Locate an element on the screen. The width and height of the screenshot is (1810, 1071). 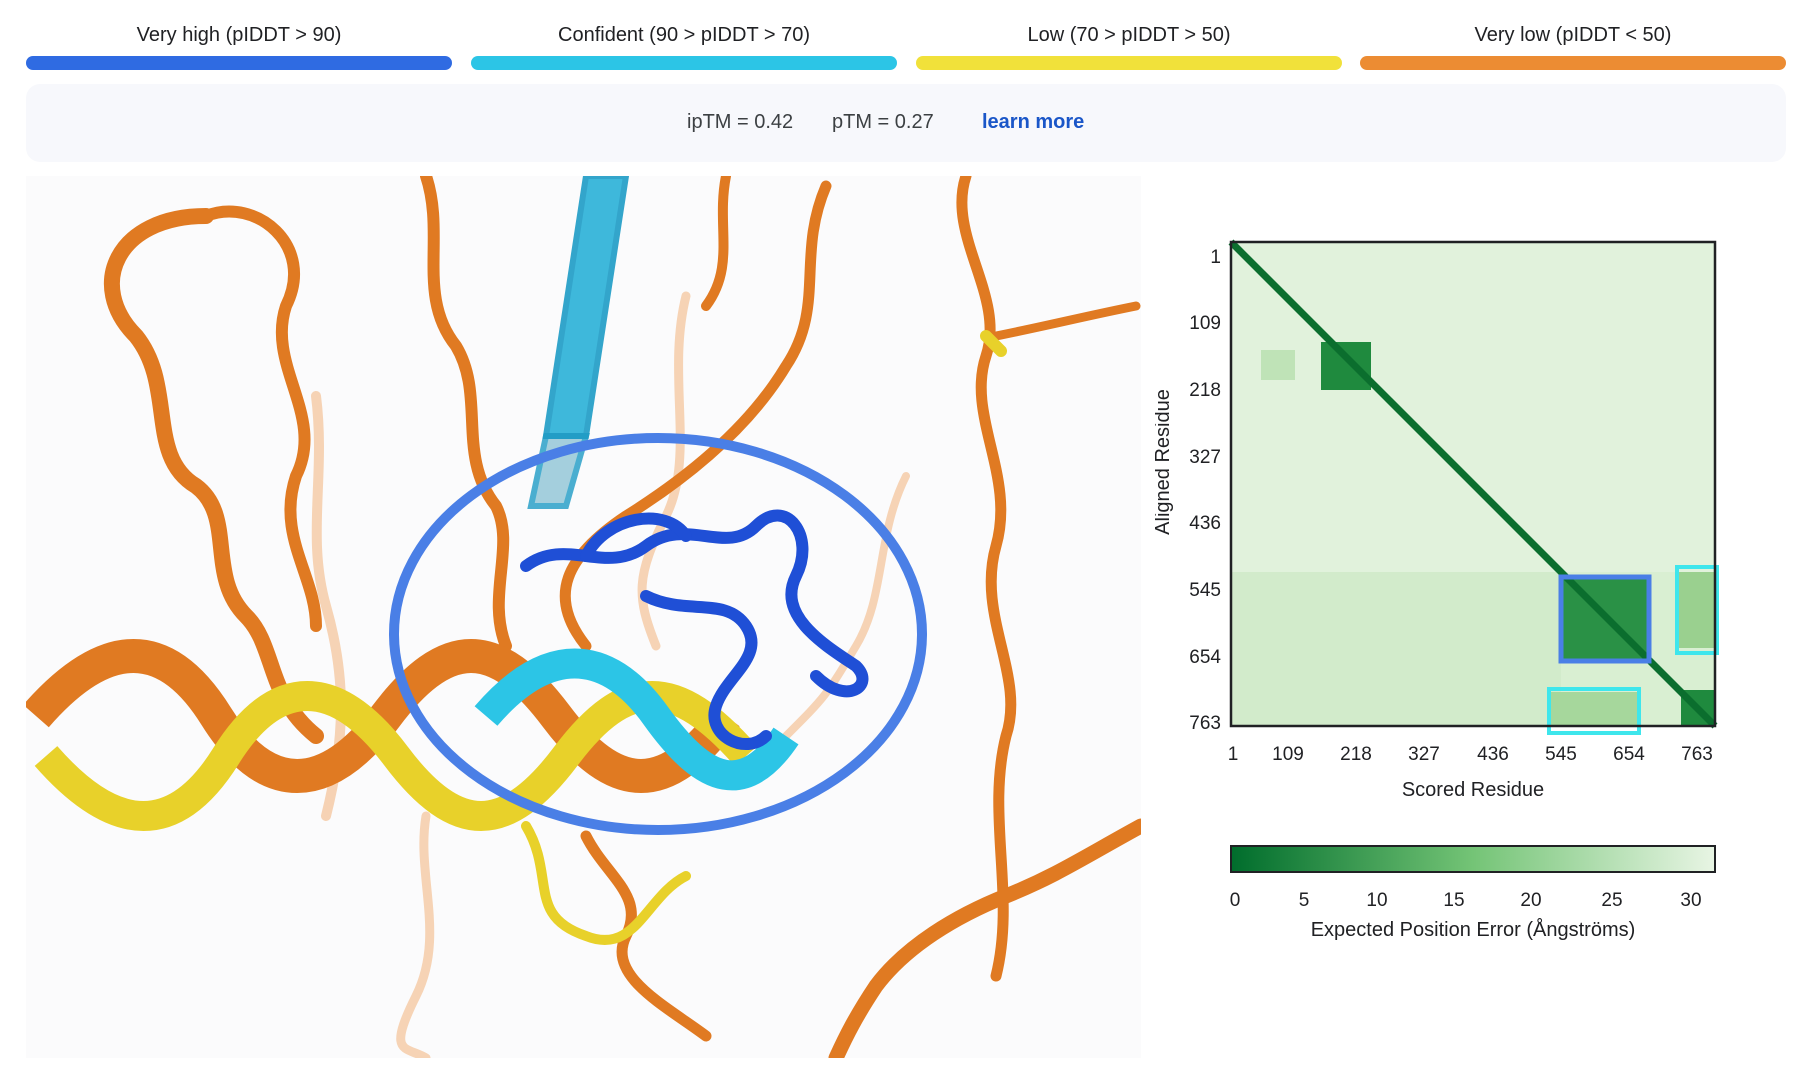
colorbar-tick: 15 is located at coordinates (1453, 900).